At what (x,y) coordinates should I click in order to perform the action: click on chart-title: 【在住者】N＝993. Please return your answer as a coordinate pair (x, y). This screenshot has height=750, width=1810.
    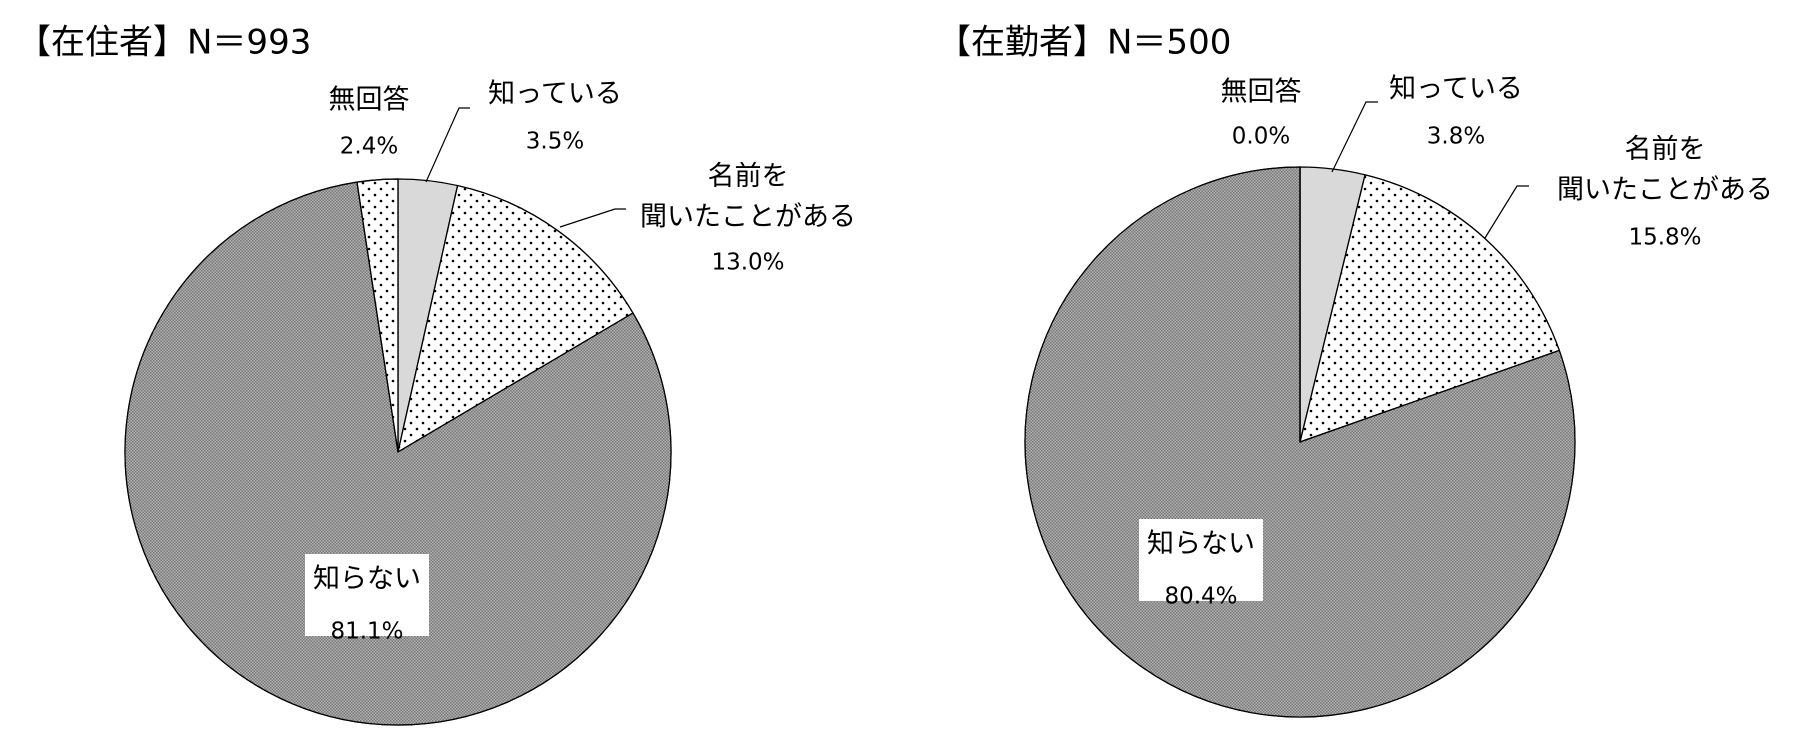
    Looking at the image, I should click on (164, 43).